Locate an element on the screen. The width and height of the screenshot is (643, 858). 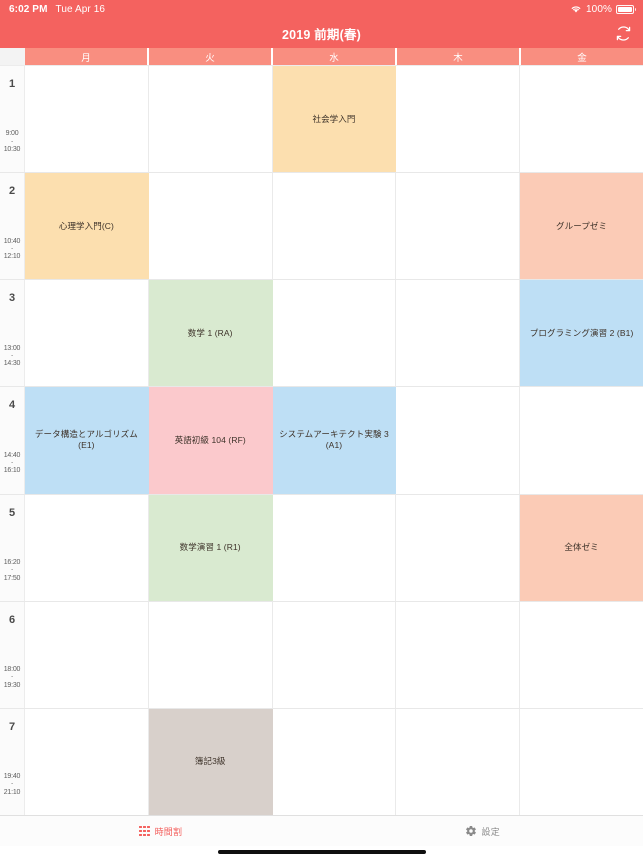
day-header-2: 火 is located at coordinates (211, 56).